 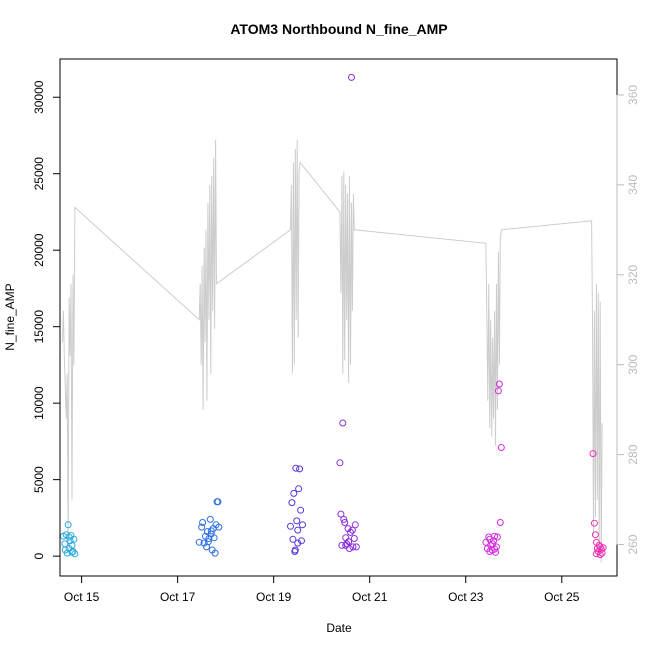 I want to click on right-y-tick-label: 320, so click(x=633, y=274).